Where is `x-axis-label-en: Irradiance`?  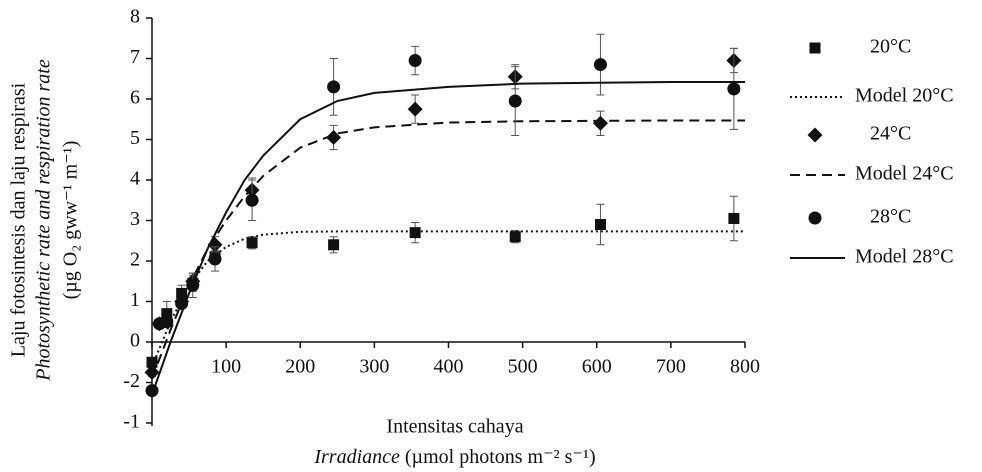 x-axis-label-en: Irradiance is located at coordinates (356, 457).